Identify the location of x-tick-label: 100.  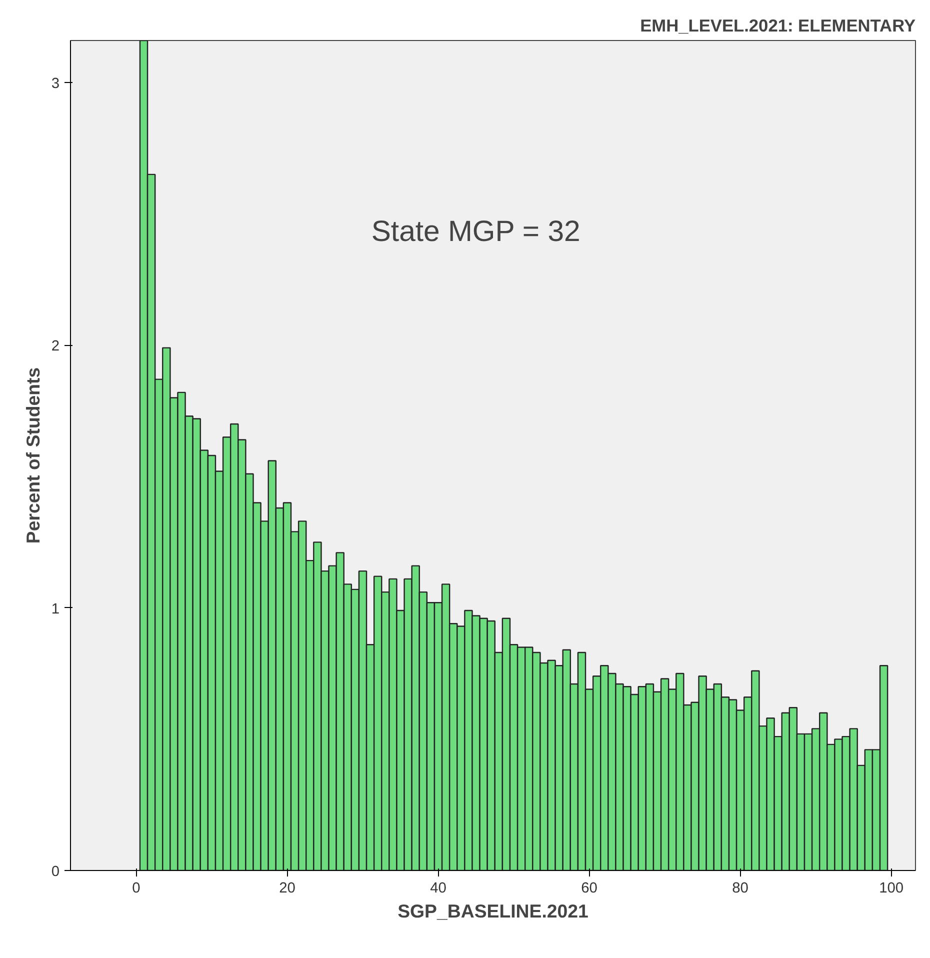
(891, 888).